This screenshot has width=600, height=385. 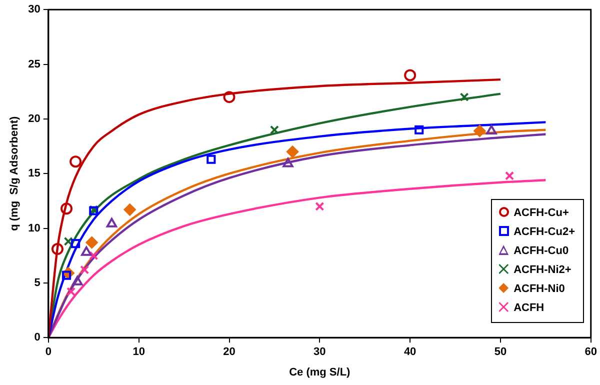 I want to click on legend-label: ACFH, so click(x=529, y=308).